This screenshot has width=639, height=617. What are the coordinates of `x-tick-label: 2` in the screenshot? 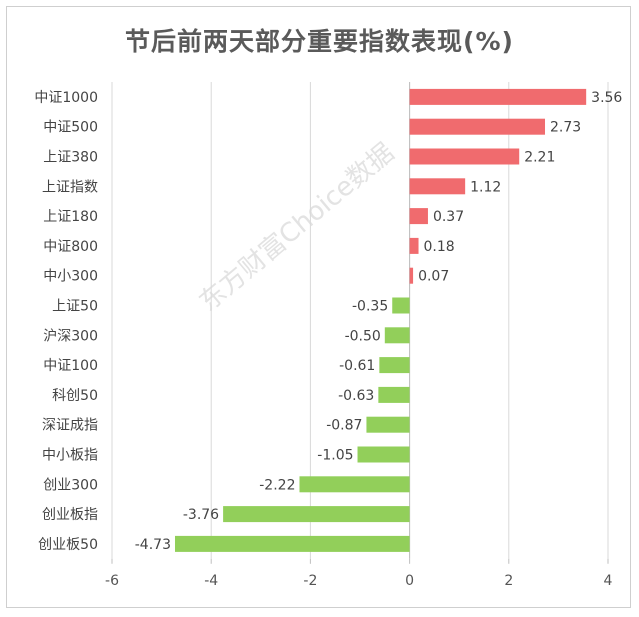 It's located at (508, 581).